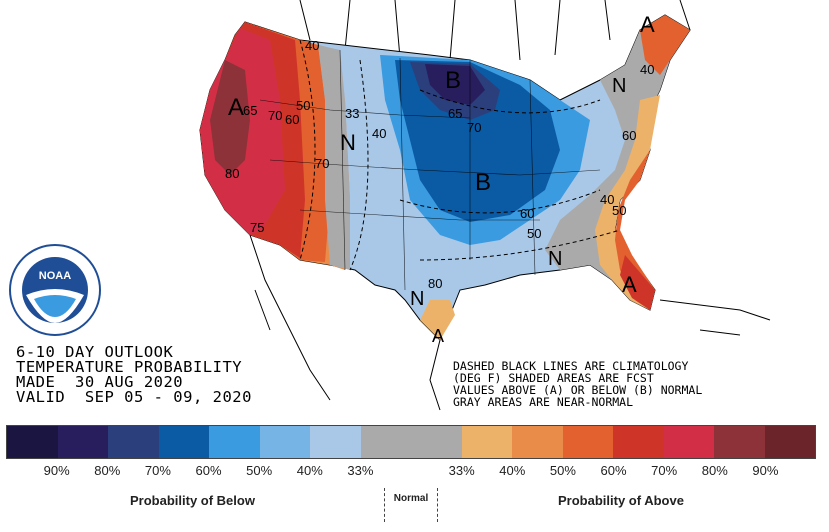 The height and width of the screenshot is (532, 829). What do you see at coordinates (417, 299) in the screenshot?
I see `label-N-tx: N` at bounding box center [417, 299].